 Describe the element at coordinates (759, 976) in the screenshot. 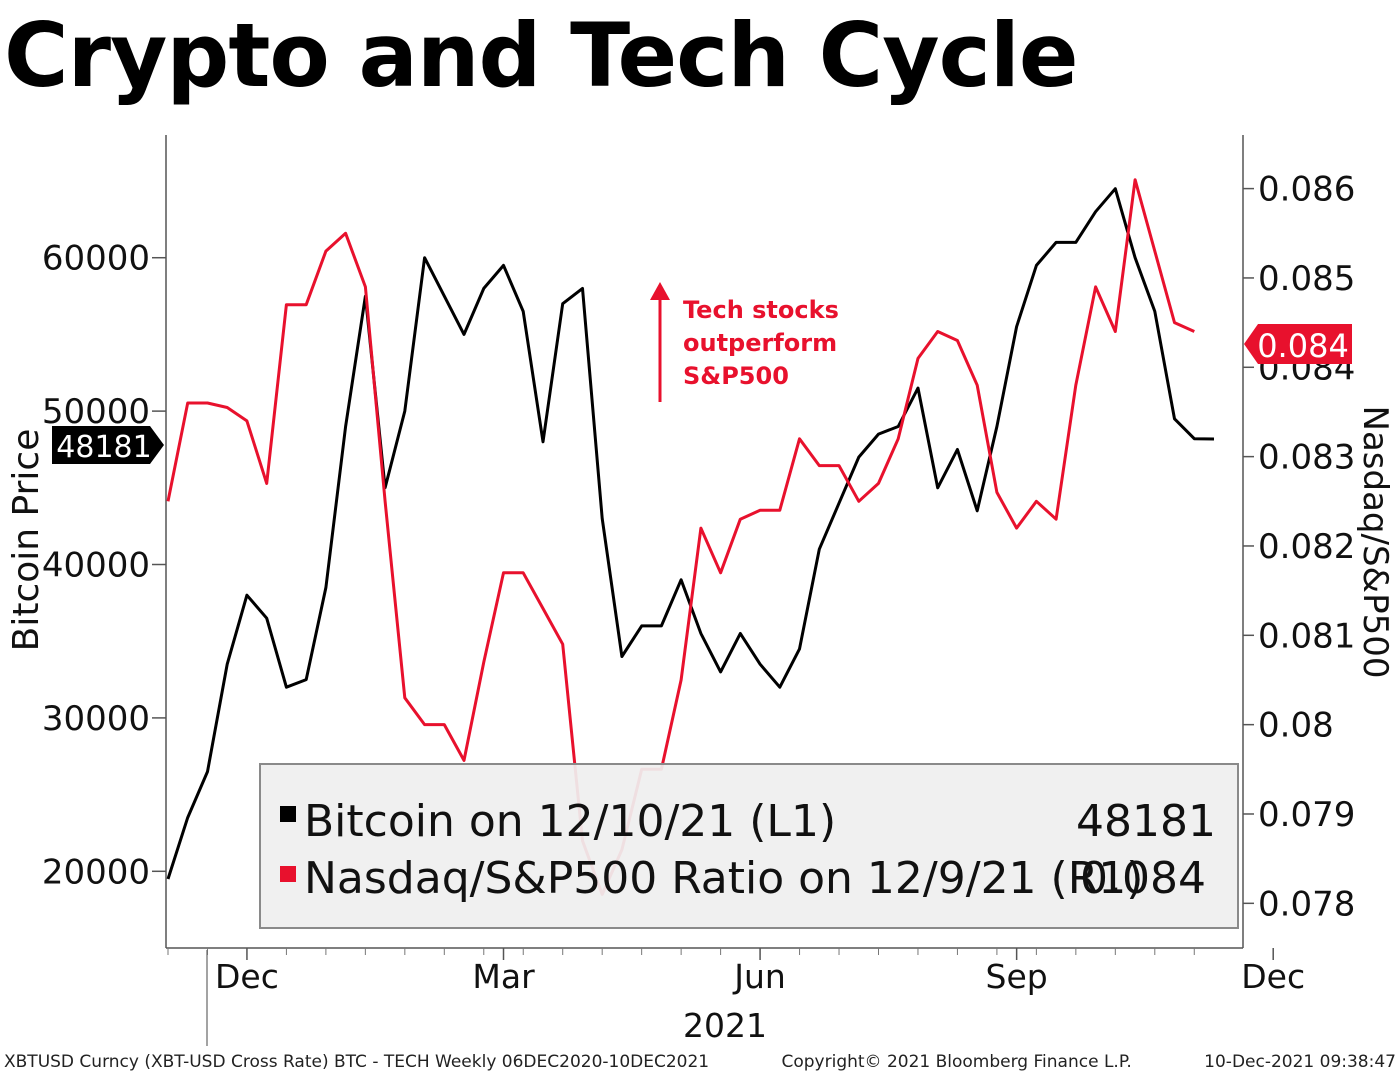

I see `x-axis-tick-label: Jun` at that location.